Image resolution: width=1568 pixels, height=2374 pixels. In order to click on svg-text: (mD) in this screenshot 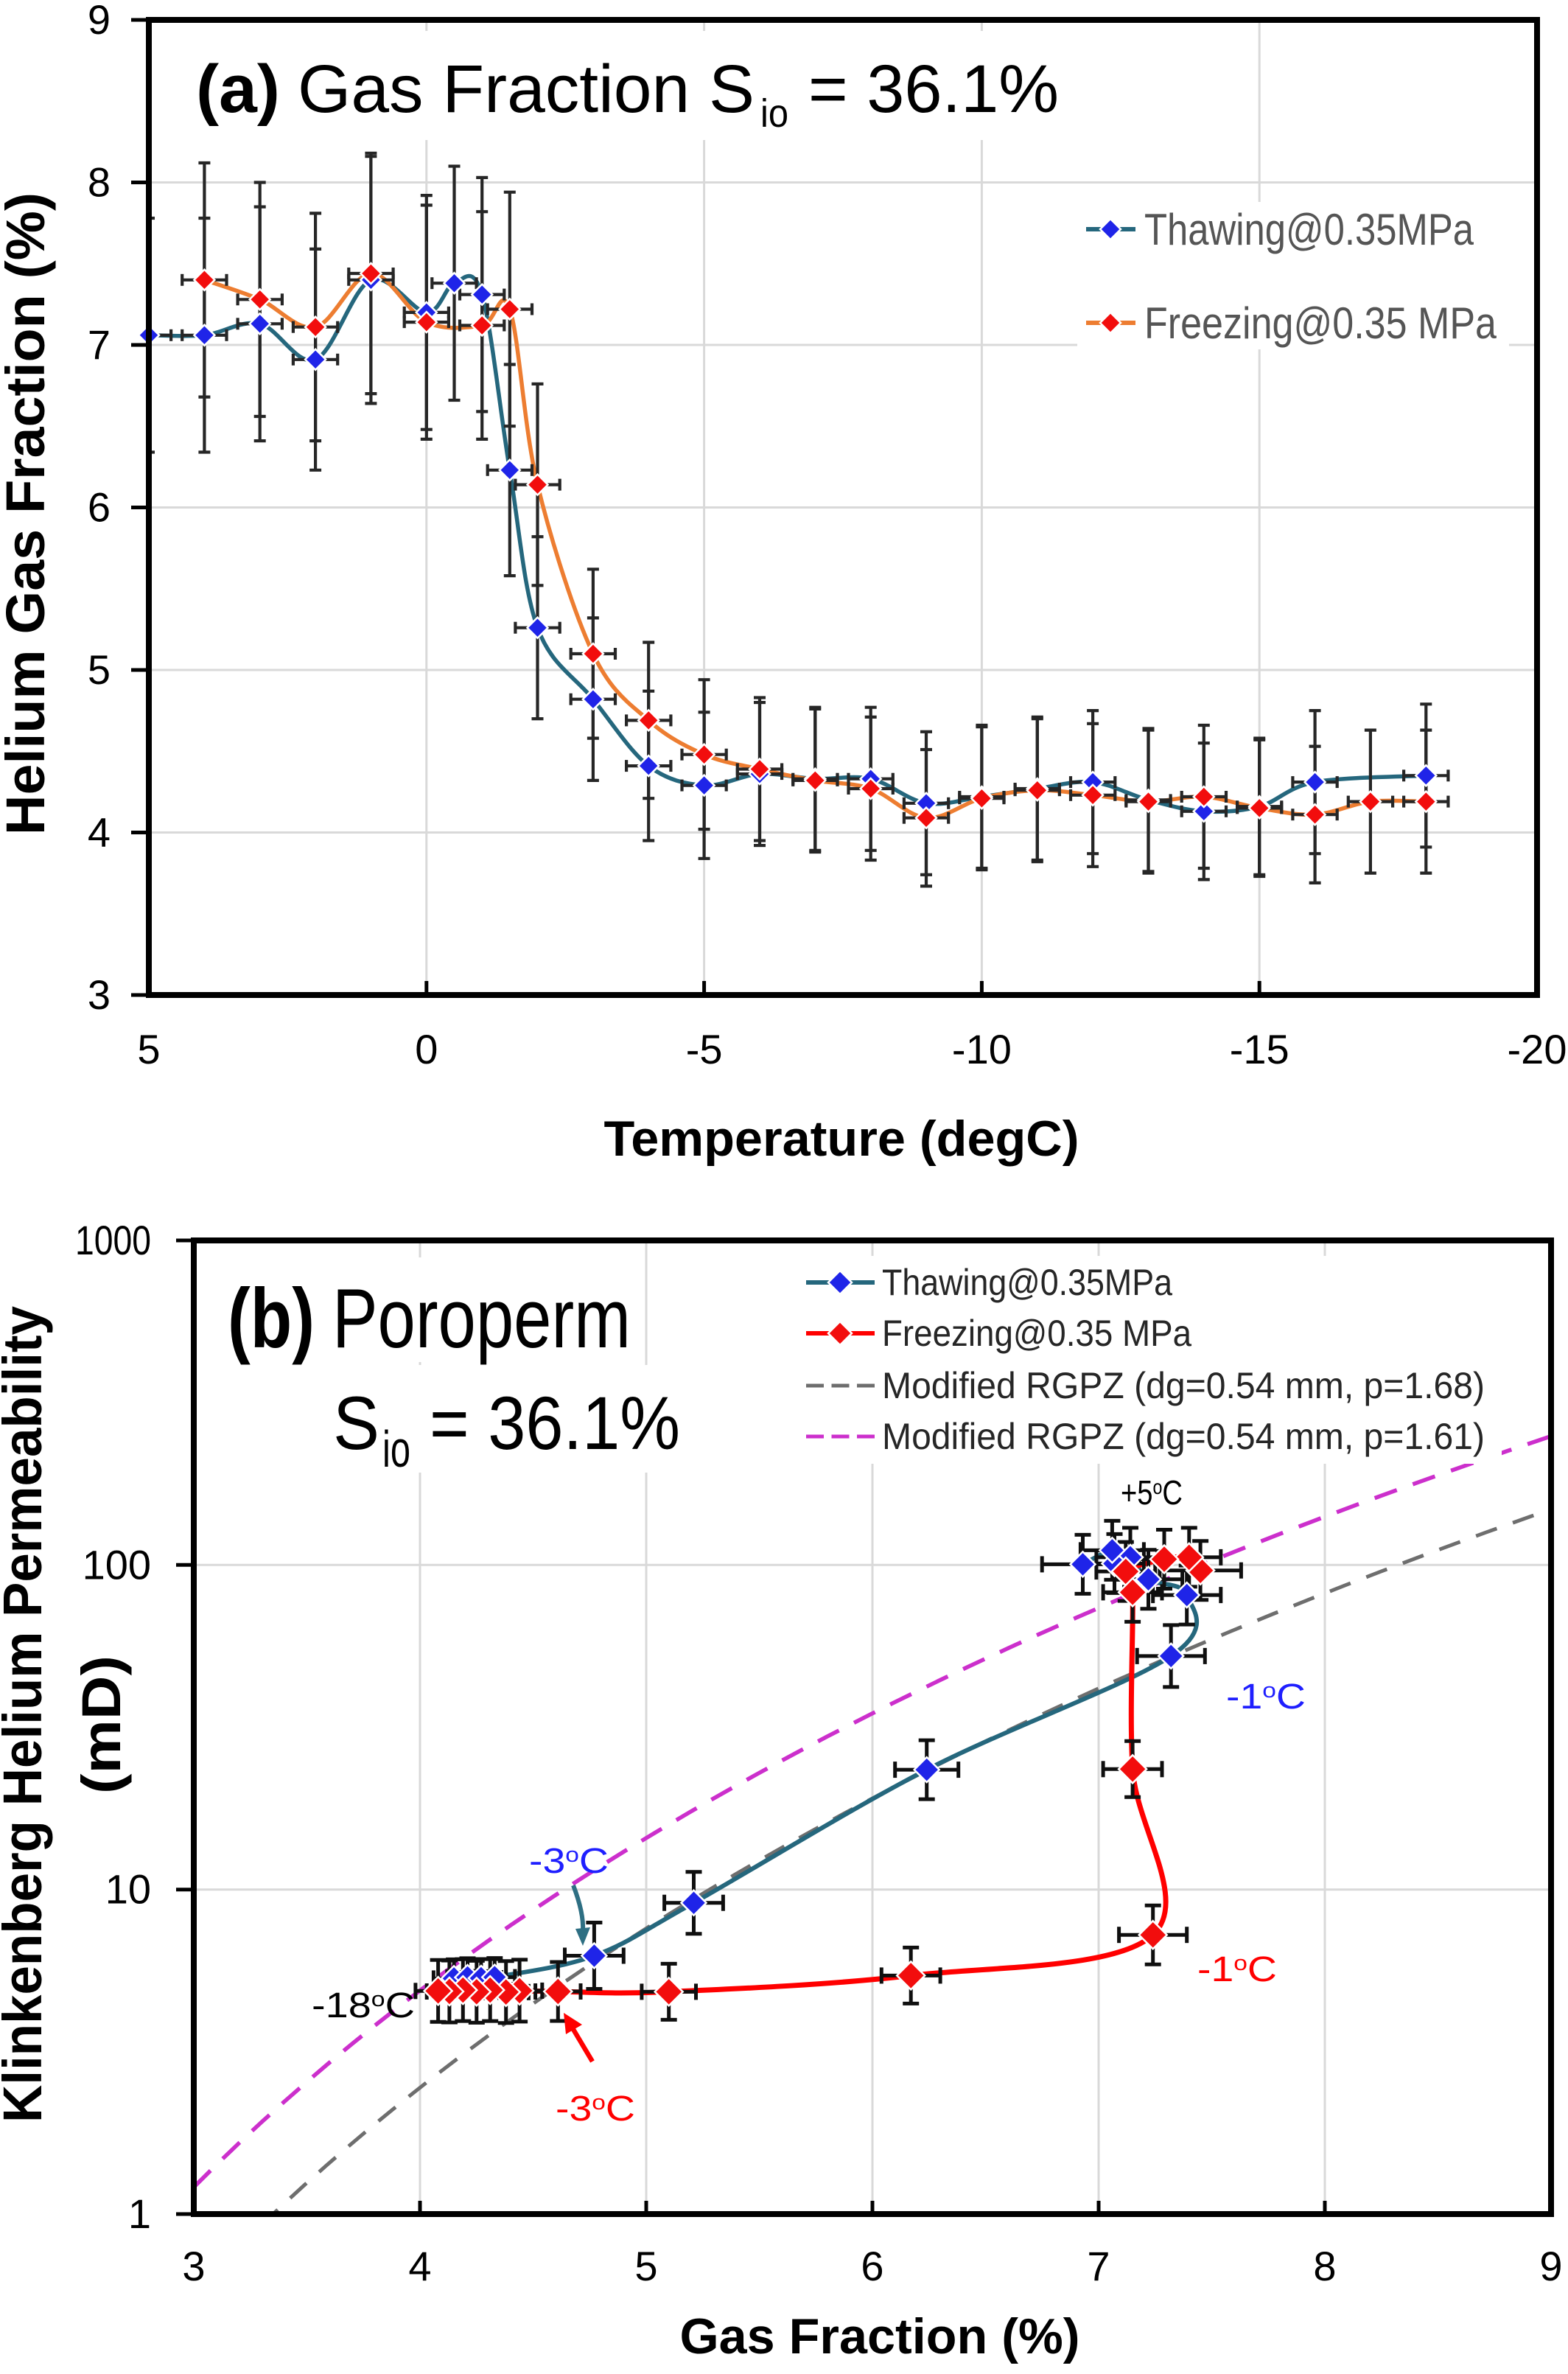, I will do `click(101, 1725)`.